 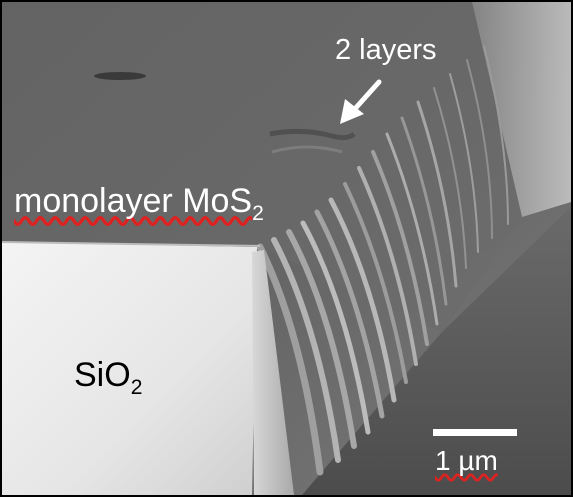 What do you see at coordinates (361, 101) in the screenshot?
I see `layers-arrow` at bounding box center [361, 101].